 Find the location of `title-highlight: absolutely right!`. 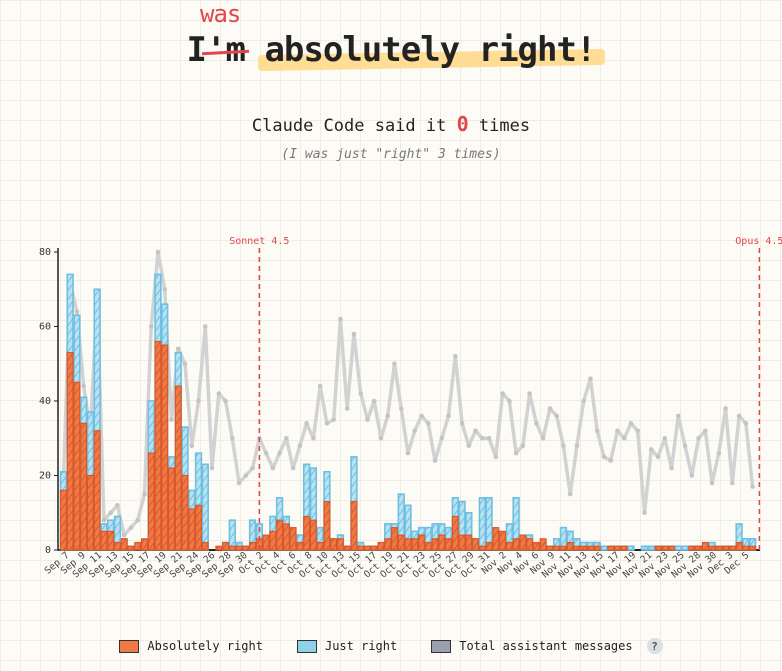

title-highlight: absolutely right! is located at coordinates (430, 50).